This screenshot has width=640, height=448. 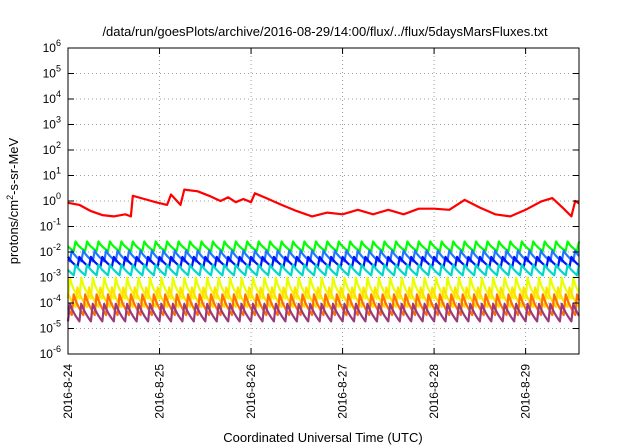 What do you see at coordinates (322, 437) in the screenshot?
I see `x-axis-label: Coordinated Universal Time (UTC)` at bounding box center [322, 437].